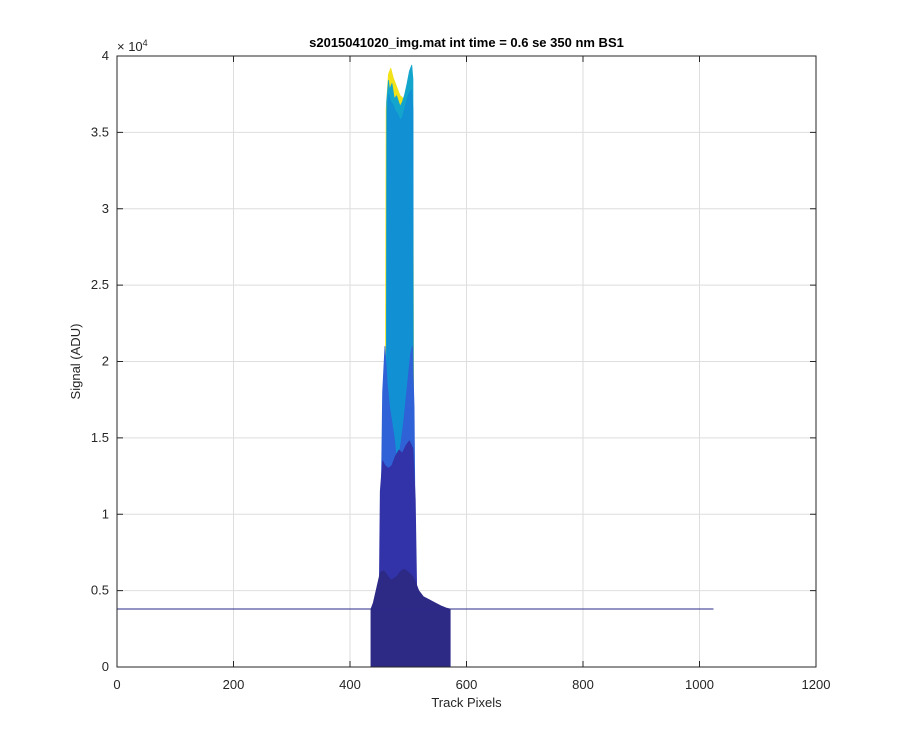 The height and width of the screenshot is (750, 900). Describe the element at coordinates (699, 684) in the screenshot. I see `x-tick-label: 1000` at that location.